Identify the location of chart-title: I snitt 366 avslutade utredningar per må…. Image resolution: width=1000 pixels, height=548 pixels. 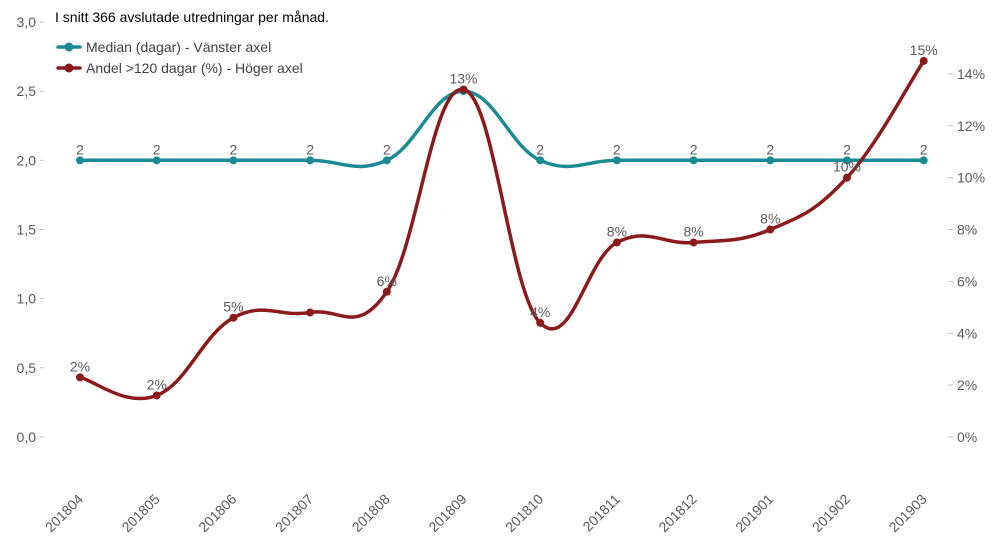
(192, 17).